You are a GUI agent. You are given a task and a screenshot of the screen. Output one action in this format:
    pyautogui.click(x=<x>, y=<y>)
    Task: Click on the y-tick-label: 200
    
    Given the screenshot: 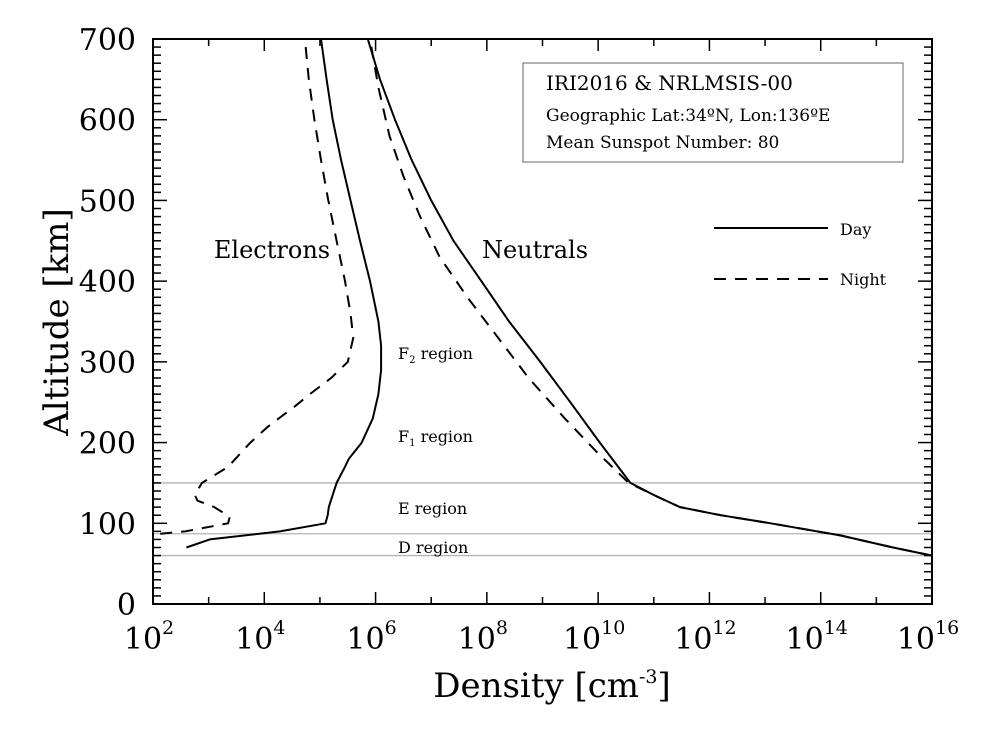 What is the action you would take?
    pyautogui.click(x=107, y=444)
    